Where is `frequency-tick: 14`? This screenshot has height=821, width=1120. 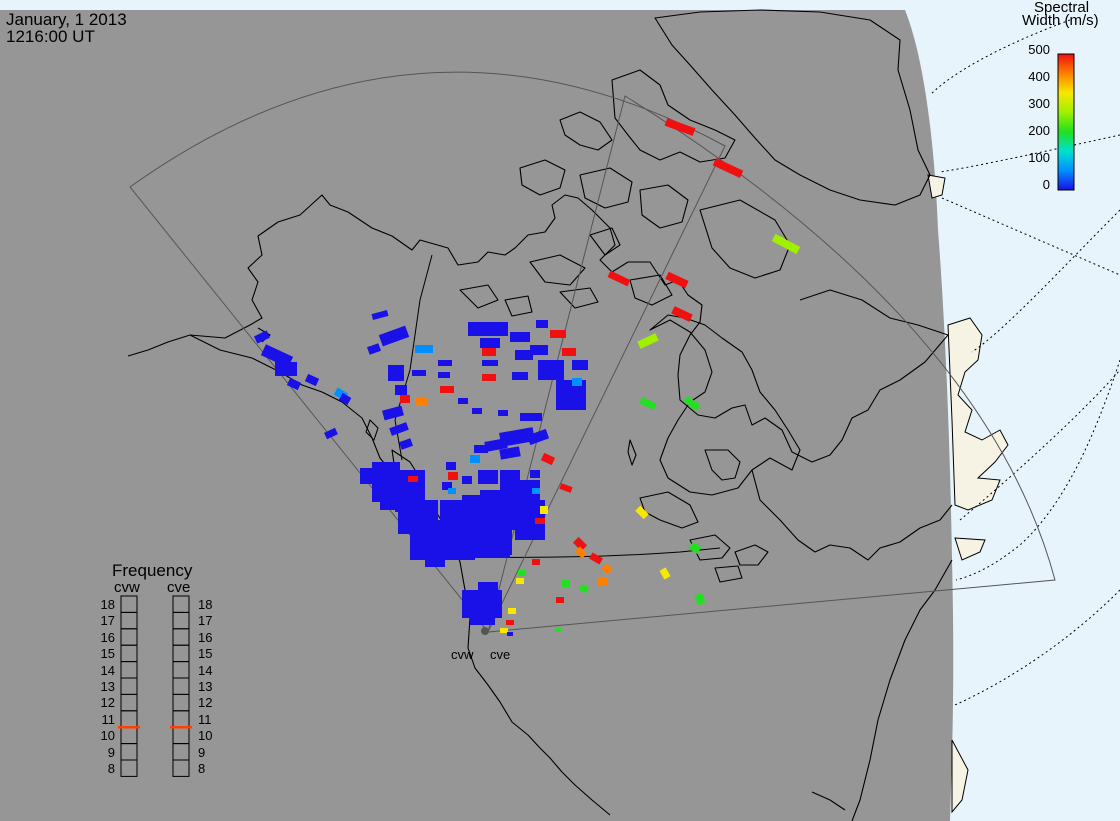 frequency-tick: 14 is located at coordinates (205, 670).